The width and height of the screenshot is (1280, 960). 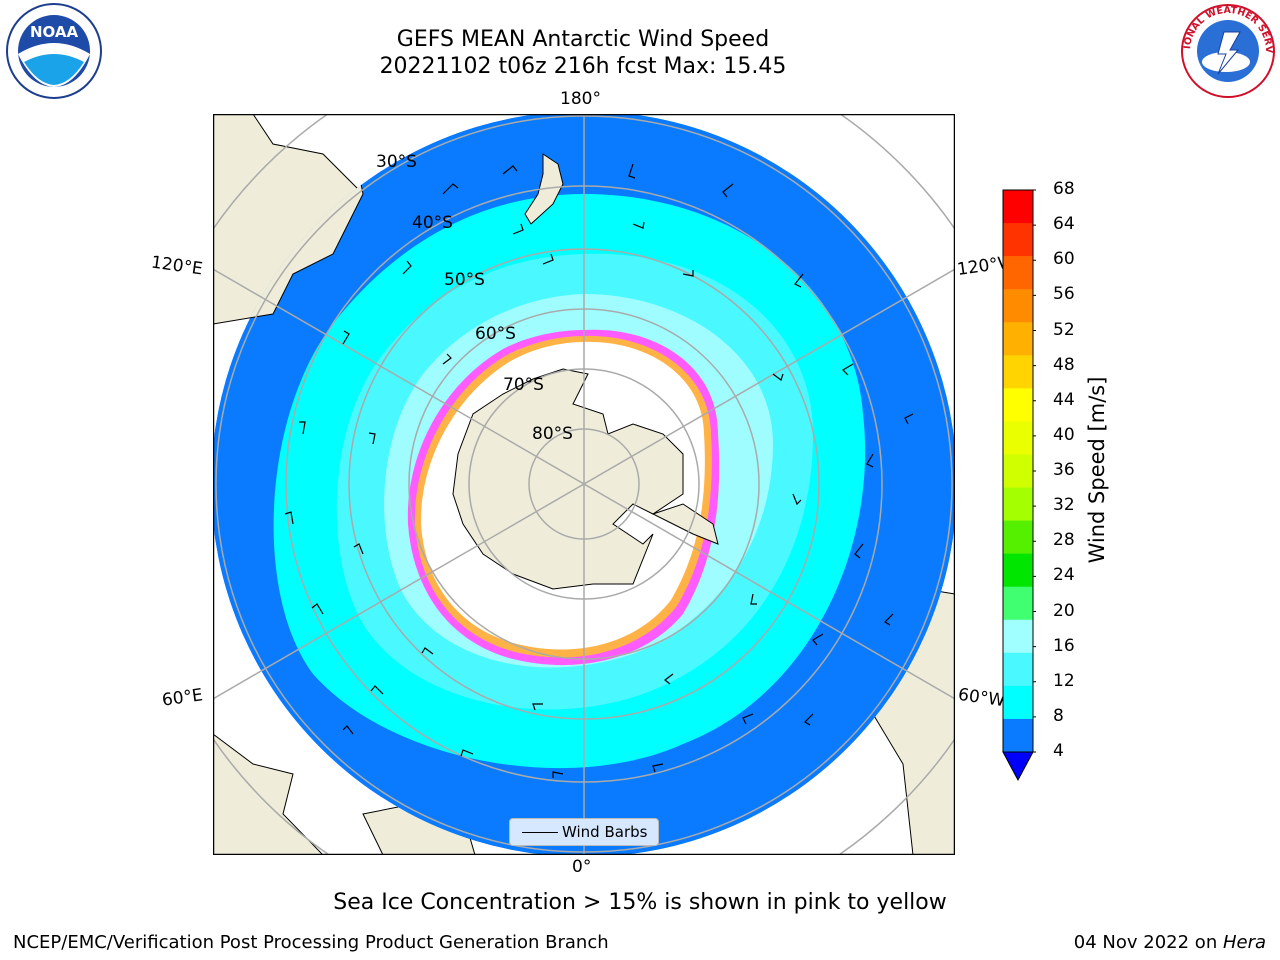 What do you see at coordinates (580, 99) in the screenshot?
I see `lon-label-180: 180°` at bounding box center [580, 99].